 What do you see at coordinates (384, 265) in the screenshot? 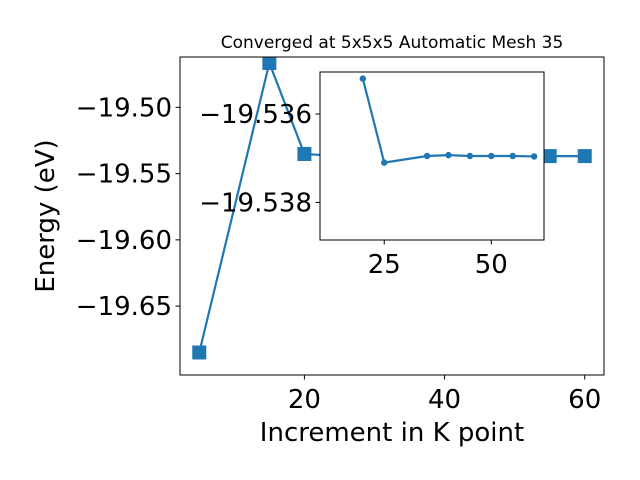
I see `inset-x-tick-label: 25` at bounding box center [384, 265].